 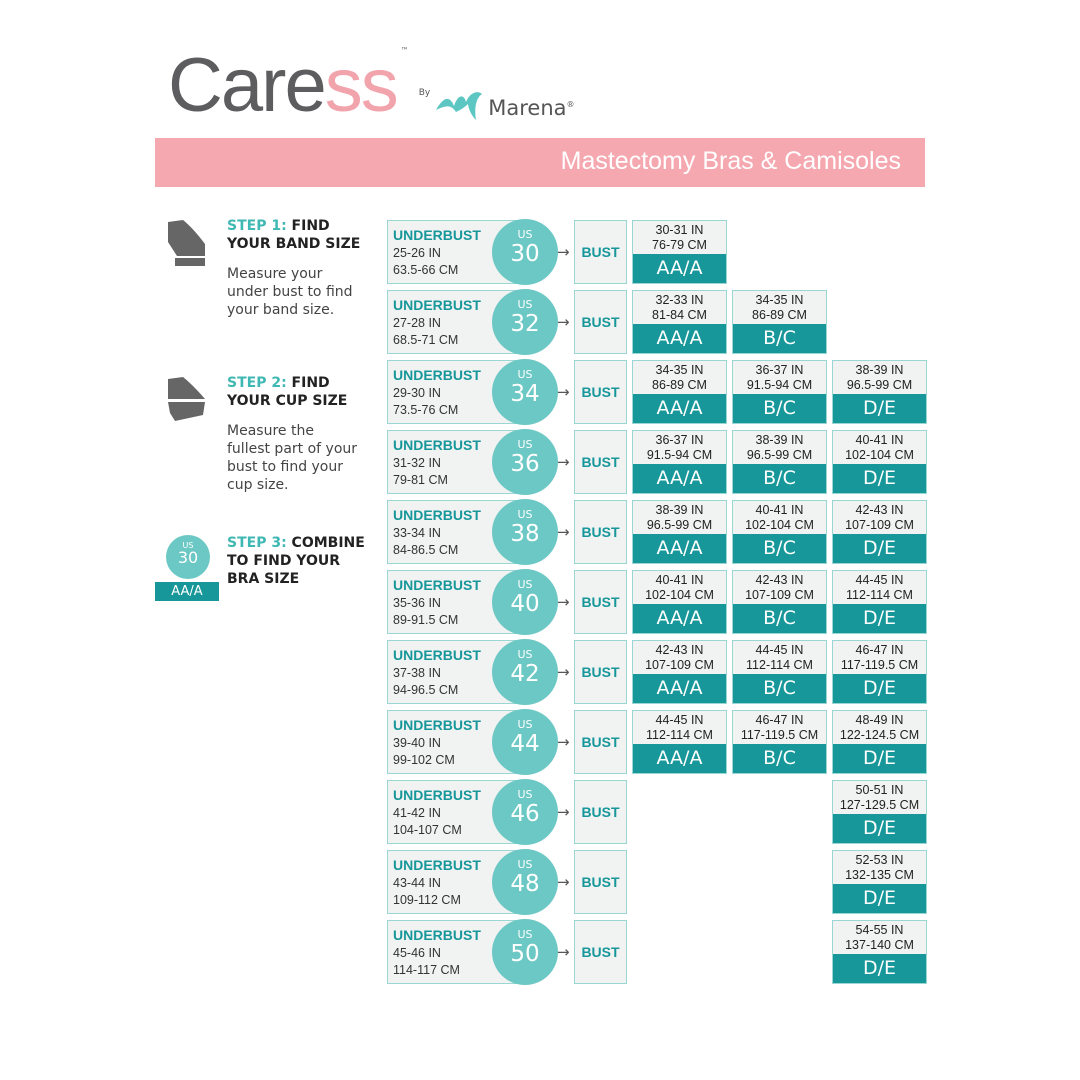 I want to click on bust-range: 48-49 IN 122-124.5 CM, so click(x=879, y=727).